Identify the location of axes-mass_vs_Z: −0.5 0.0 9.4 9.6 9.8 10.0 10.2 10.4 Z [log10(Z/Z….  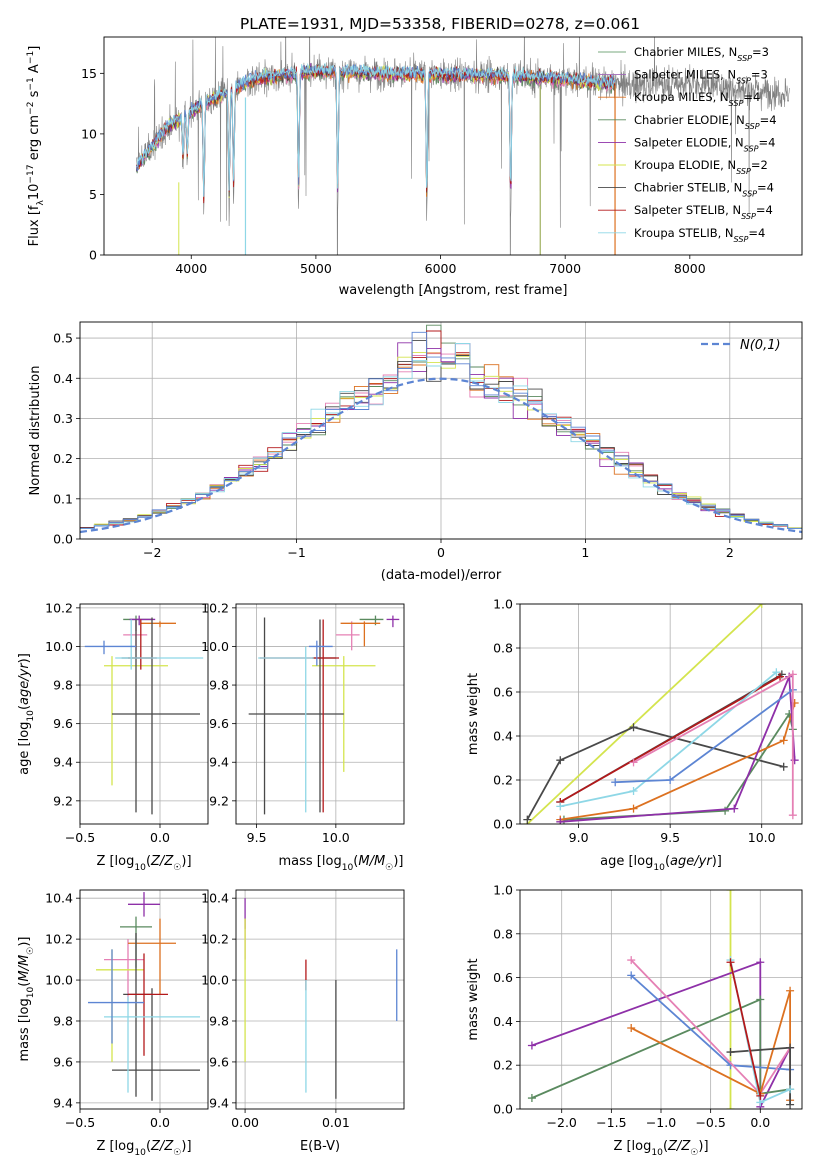
(113, 1023).